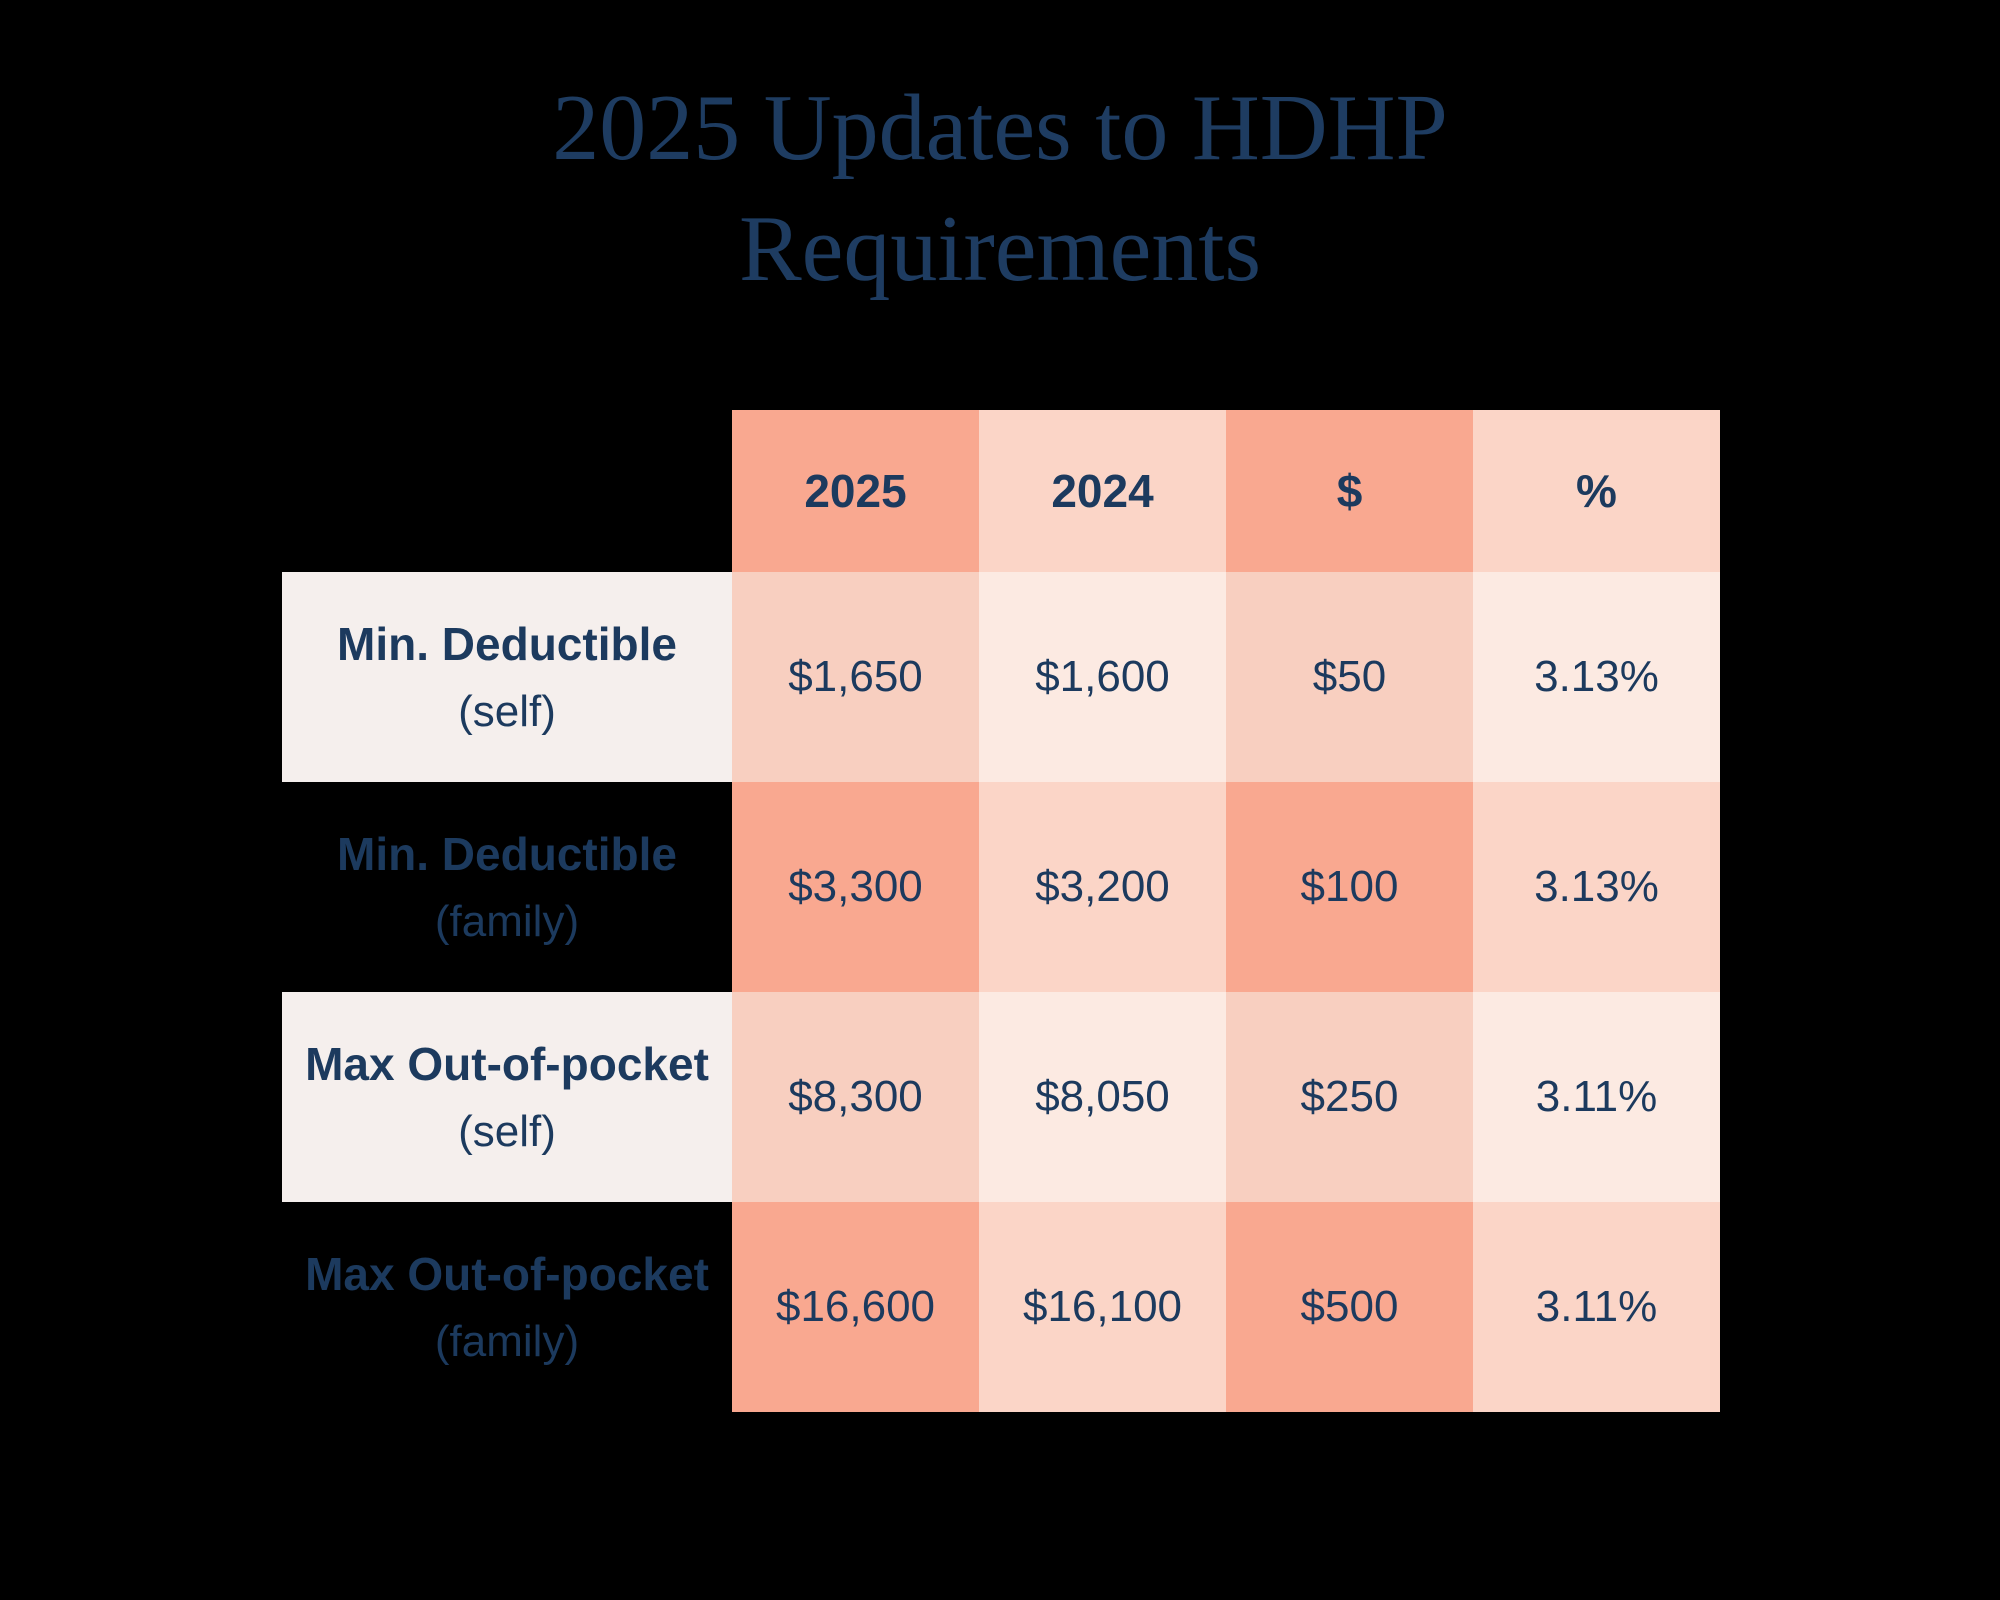  What do you see at coordinates (1349, 677) in the screenshot?
I see `value-cell: $50` at bounding box center [1349, 677].